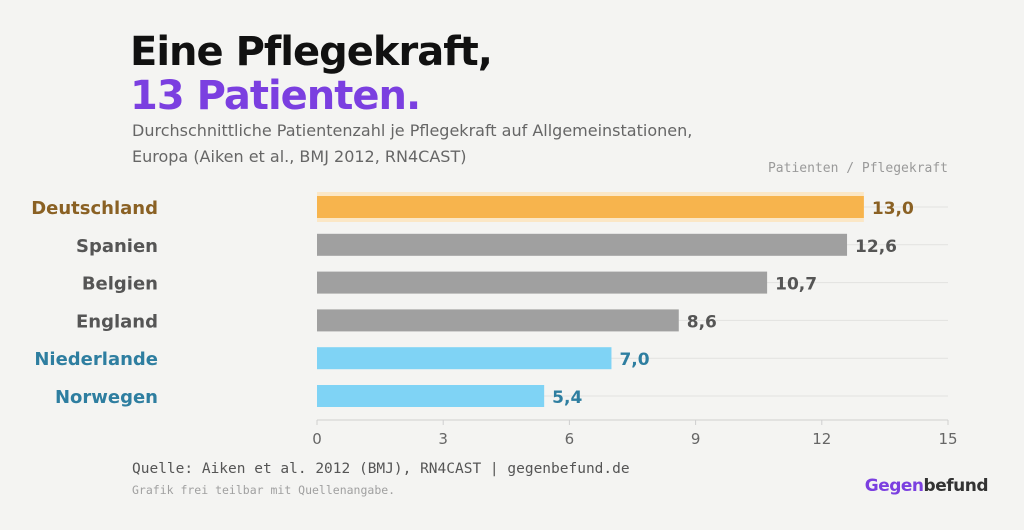 The width and height of the screenshot is (1024, 530). I want to click on value-label: 13,0, so click(893, 209).